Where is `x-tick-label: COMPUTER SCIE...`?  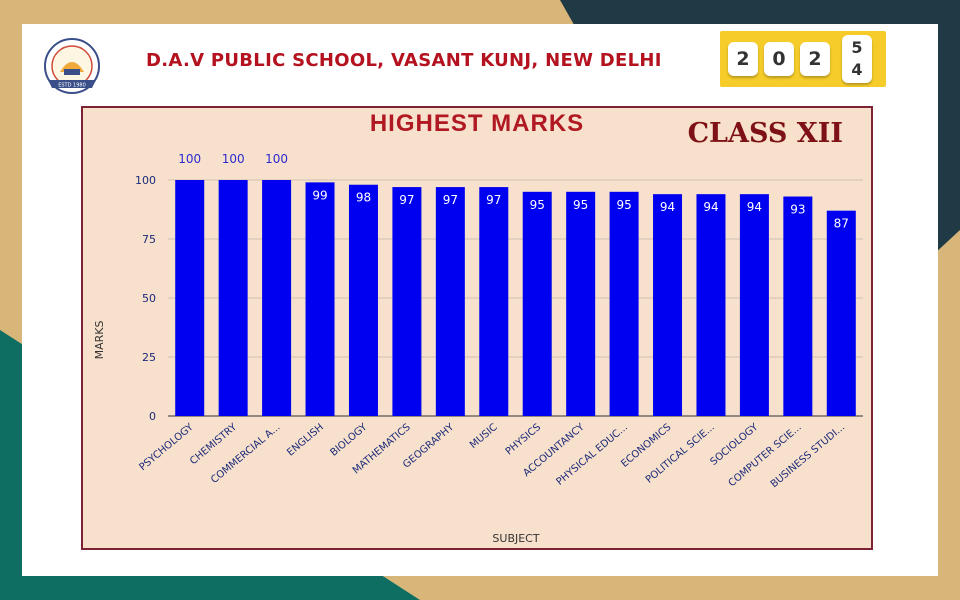
x-tick-label: COMPUTER SCIE... is located at coordinates (765, 455).